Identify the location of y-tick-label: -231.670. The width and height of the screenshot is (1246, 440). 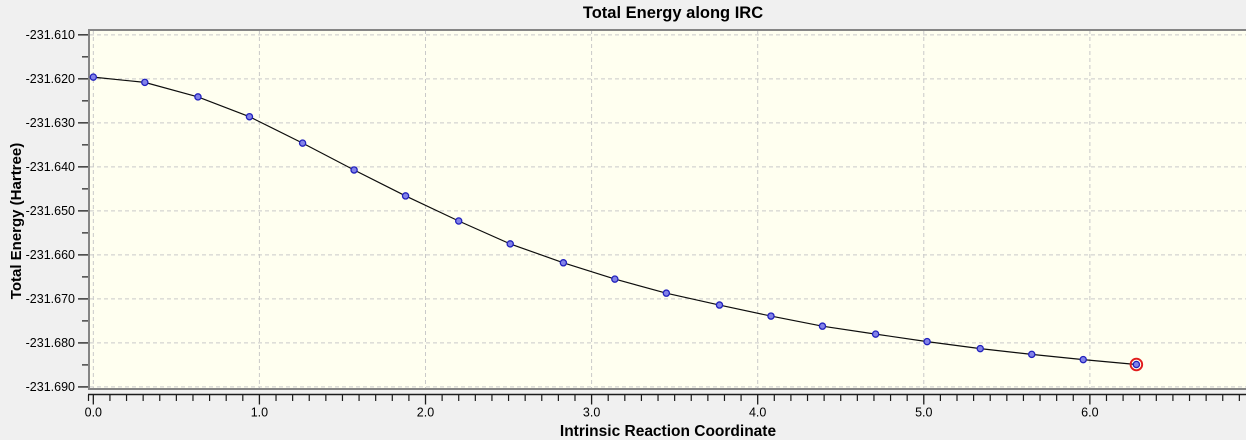
(50, 299).